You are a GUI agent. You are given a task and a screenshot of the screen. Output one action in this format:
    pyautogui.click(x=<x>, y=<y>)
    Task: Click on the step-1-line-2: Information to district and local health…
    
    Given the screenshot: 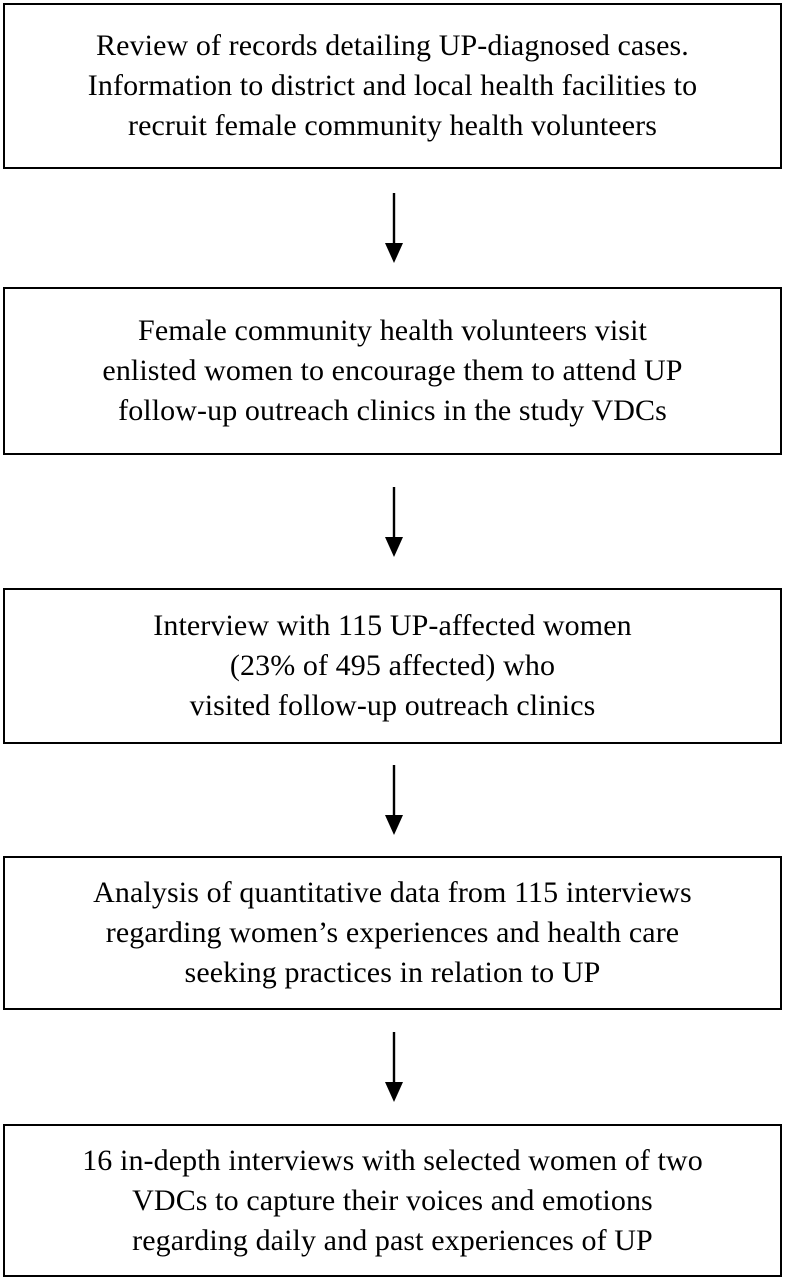 What is the action you would take?
    pyautogui.click(x=392, y=85)
    